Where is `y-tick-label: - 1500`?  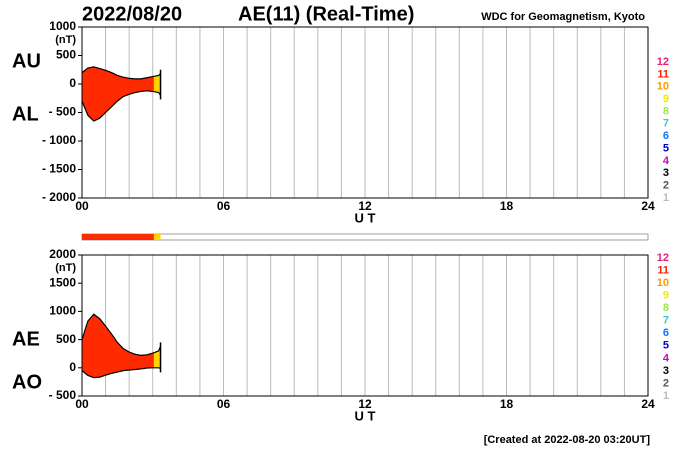
y-tick-label: - 1500 is located at coordinates (59, 169).